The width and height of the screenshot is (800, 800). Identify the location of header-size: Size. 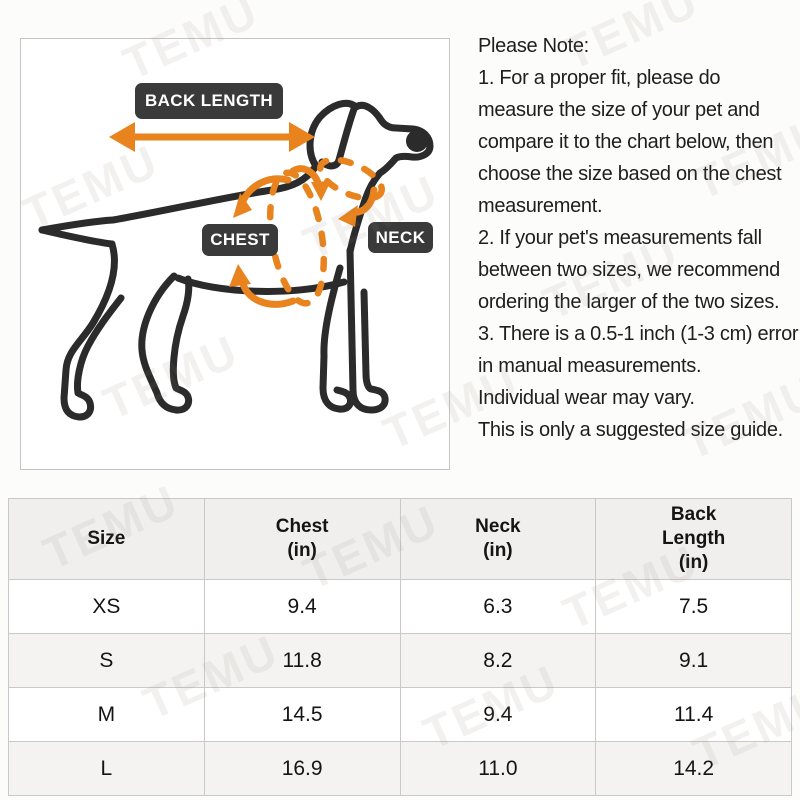
(106, 539).